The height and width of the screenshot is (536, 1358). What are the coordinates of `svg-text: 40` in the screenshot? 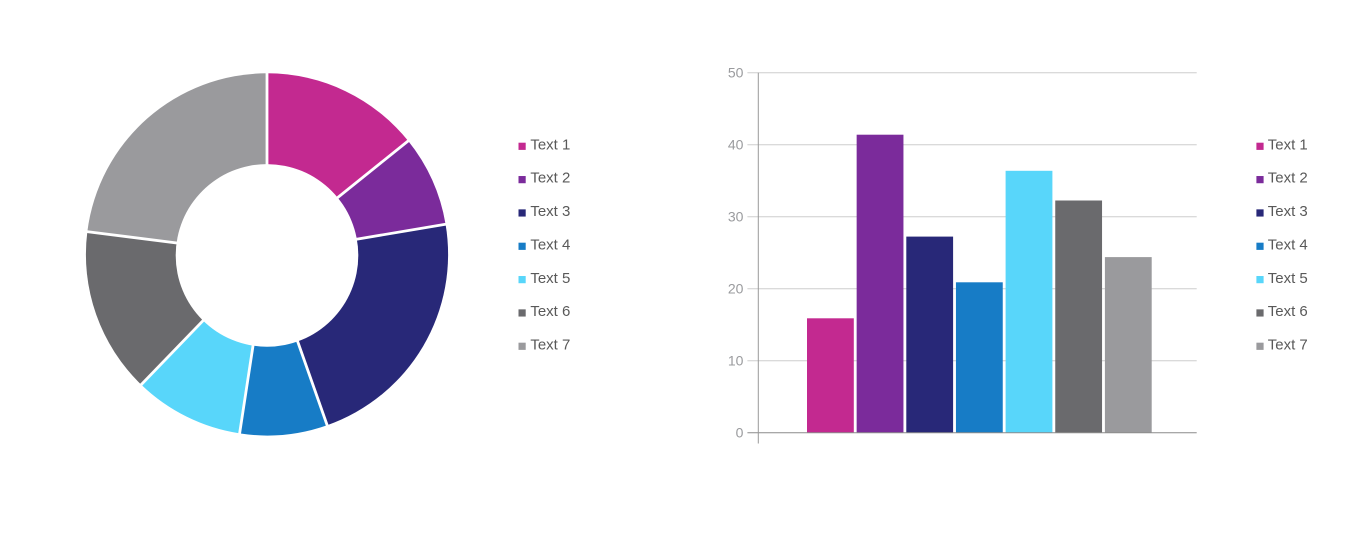 It's located at (736, 145).